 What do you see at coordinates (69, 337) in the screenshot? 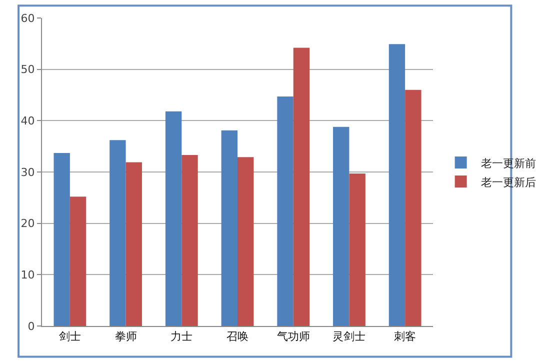
I see `x-tick-label: 剑士` at bounding box center [69, 337].